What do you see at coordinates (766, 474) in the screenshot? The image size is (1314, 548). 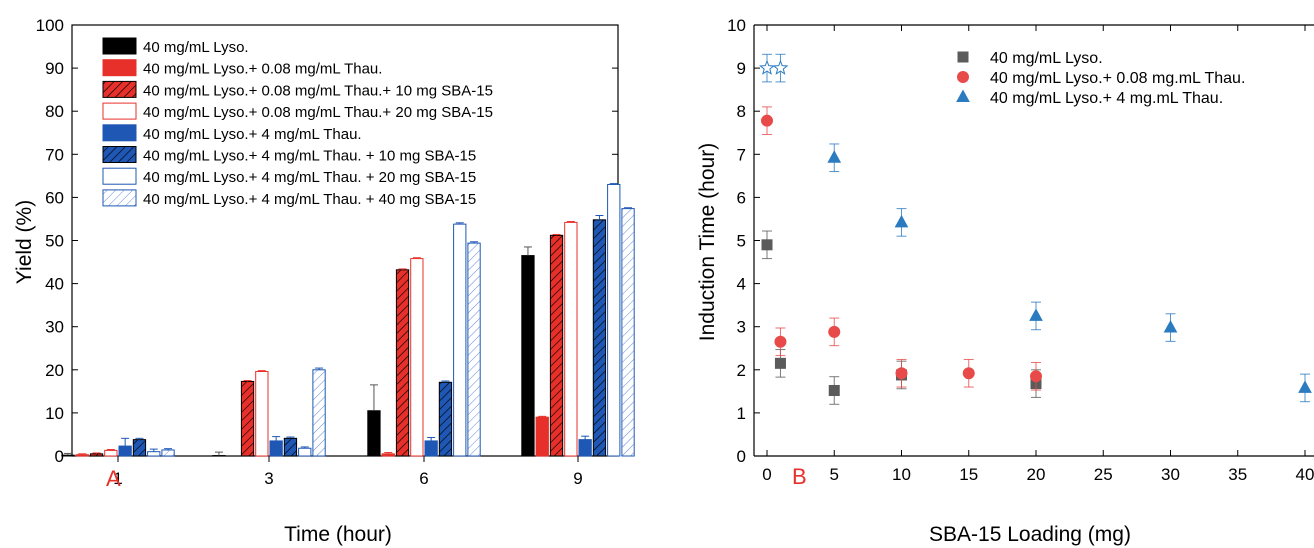 I see `x-tick-label: 0` at bounding box center [766, 474].